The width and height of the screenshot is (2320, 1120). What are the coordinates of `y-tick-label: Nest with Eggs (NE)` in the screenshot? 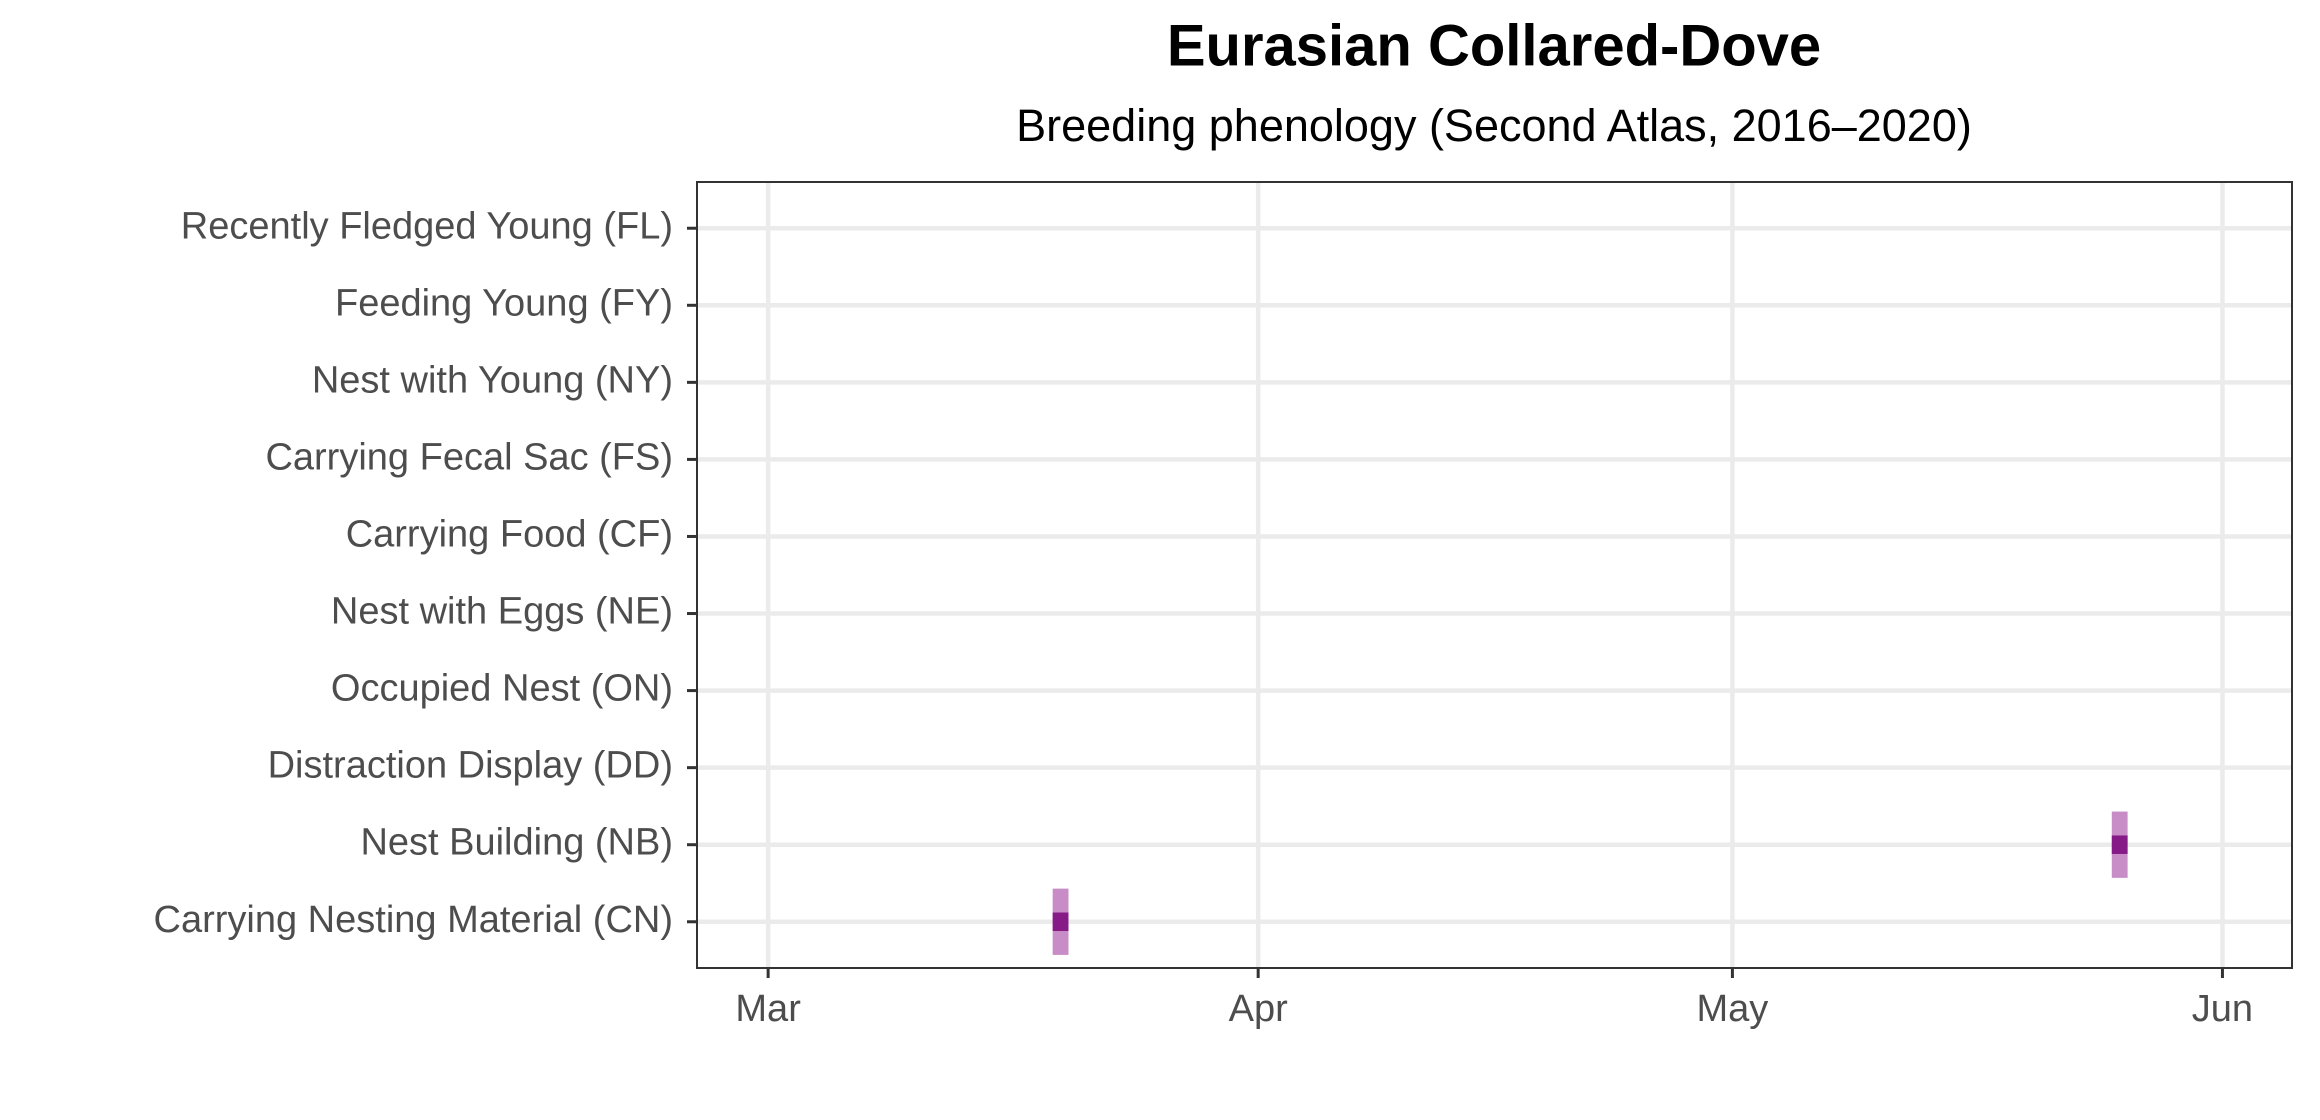 It's located at (502, 612).